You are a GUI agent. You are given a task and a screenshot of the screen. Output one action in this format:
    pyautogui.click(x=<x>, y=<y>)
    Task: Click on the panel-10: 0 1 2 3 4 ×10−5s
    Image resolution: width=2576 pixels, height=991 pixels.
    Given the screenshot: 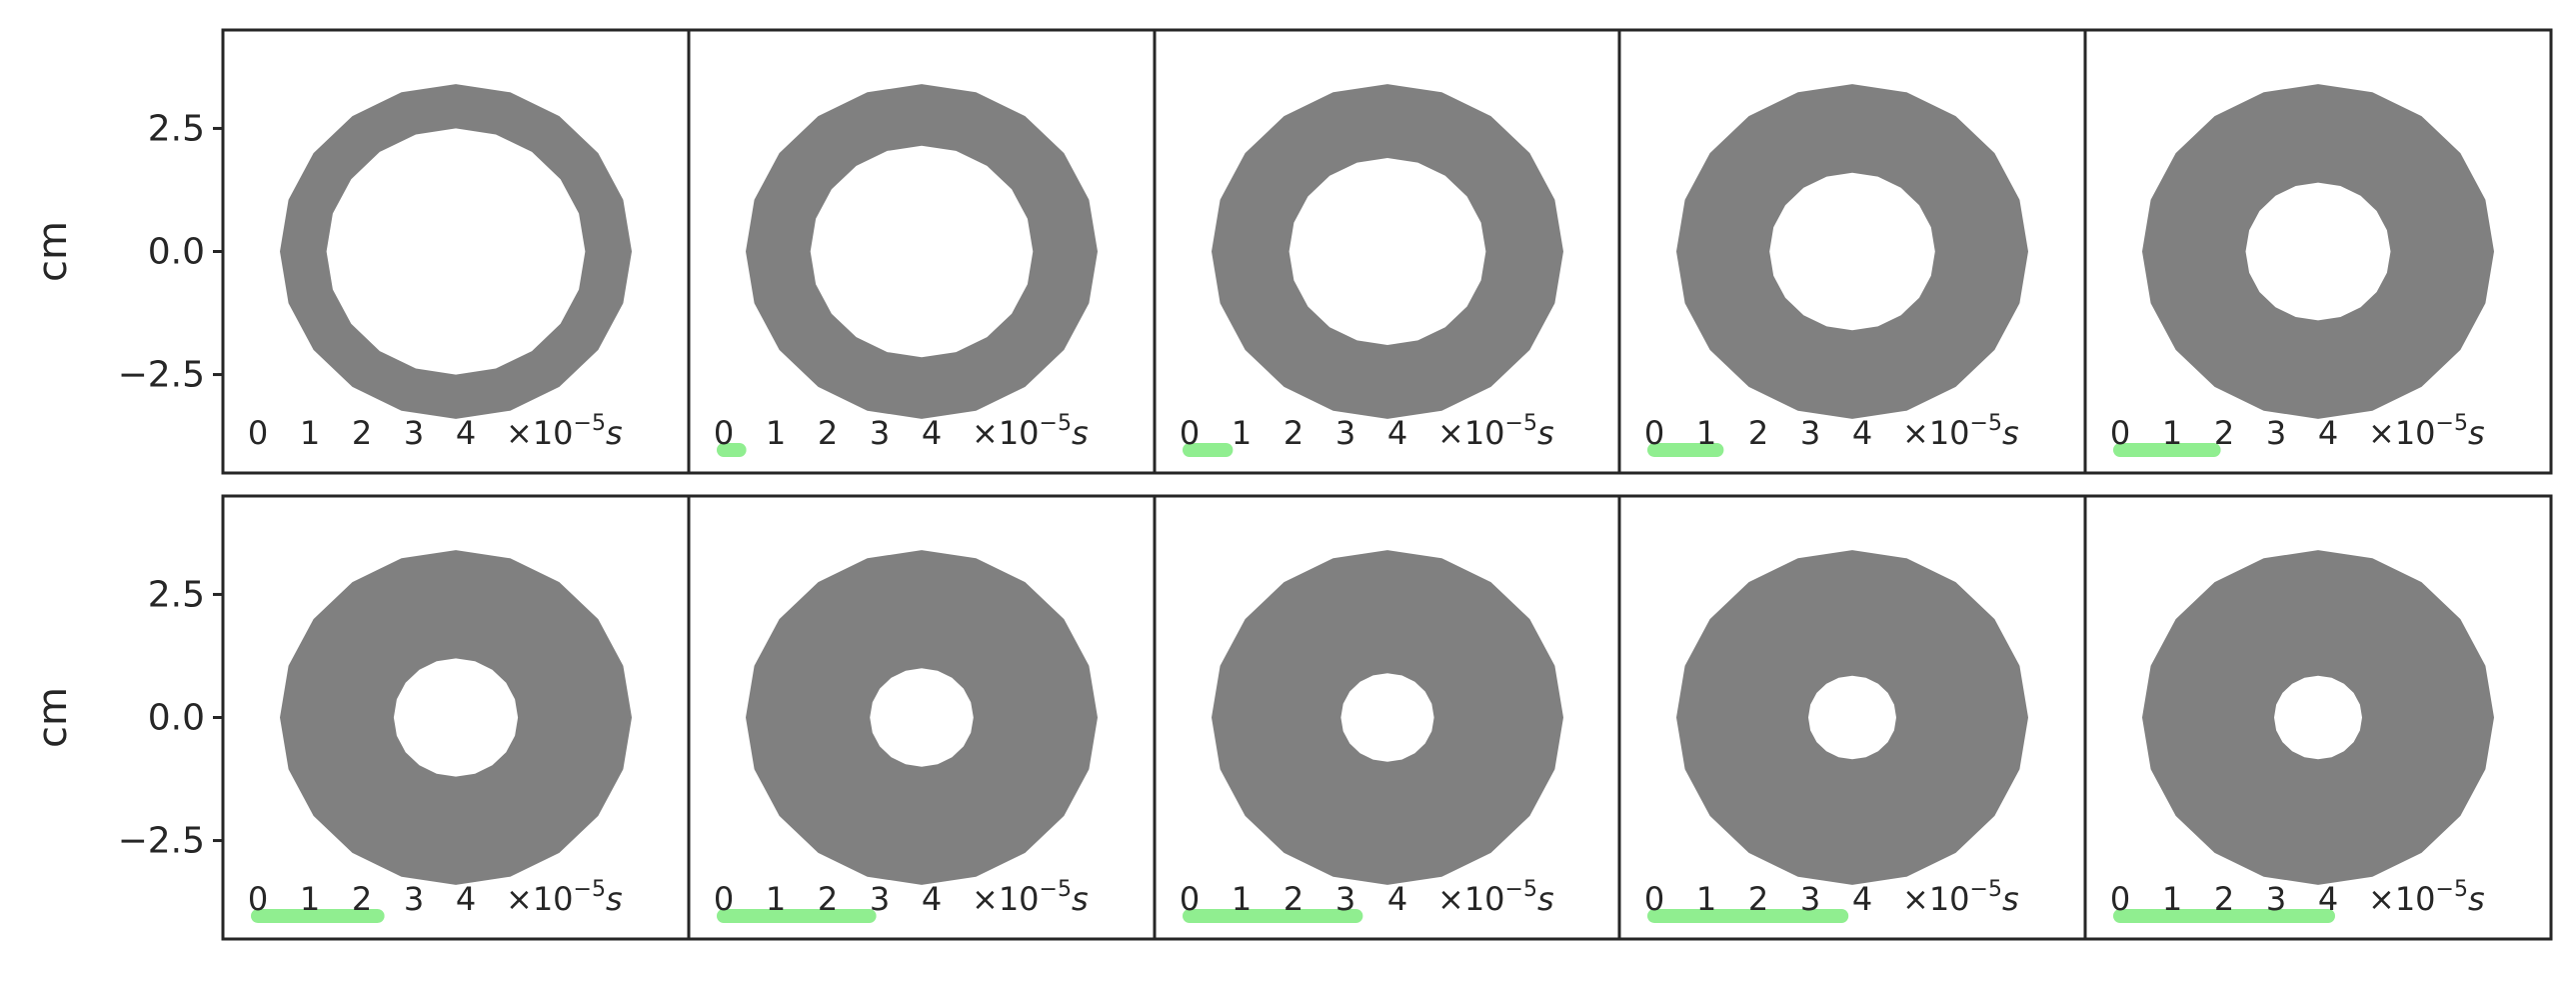 What is the action you would take?
    pyautogui.click(x=2318, y=717)
    